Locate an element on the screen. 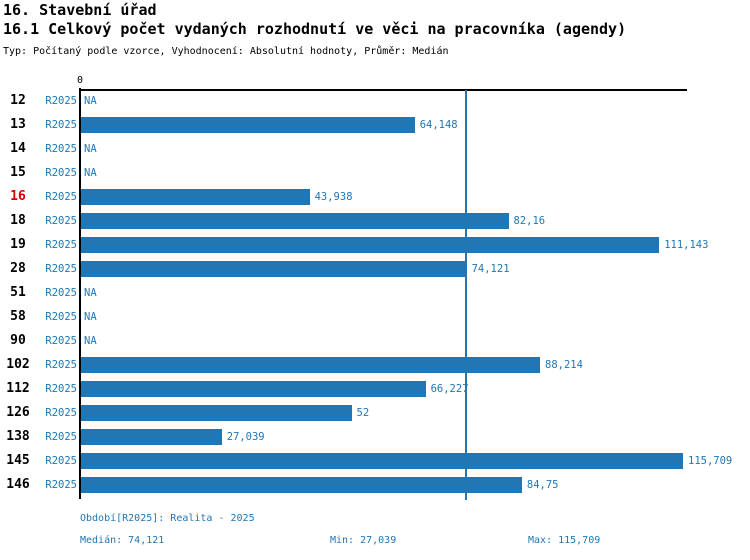  row-value-label: 84,75 is located at coordinates (542, 485).